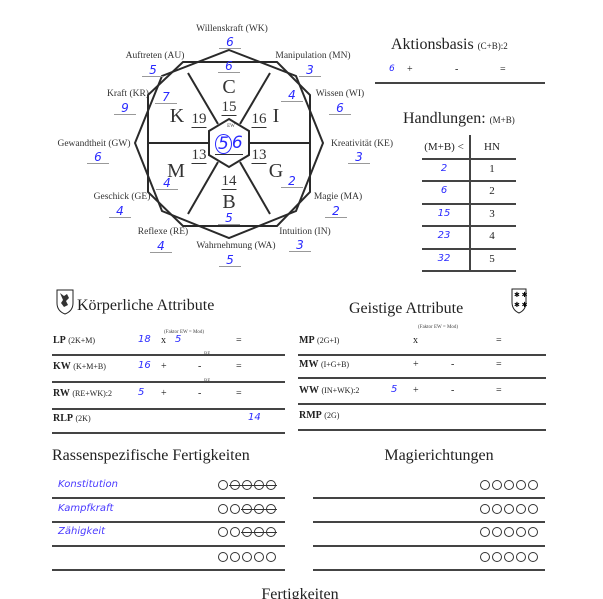 The width and height of the screenshot is (603, 599). I want to click on attr-equals: =, so click(499, 364).